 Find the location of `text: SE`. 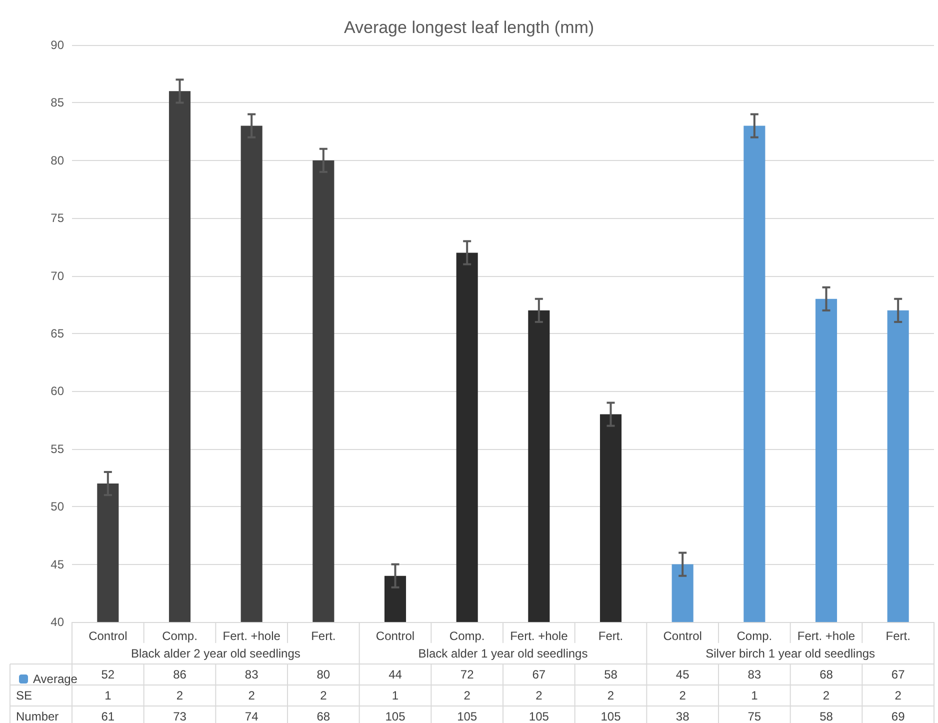

text: SE is located at coordinates (24, 695).